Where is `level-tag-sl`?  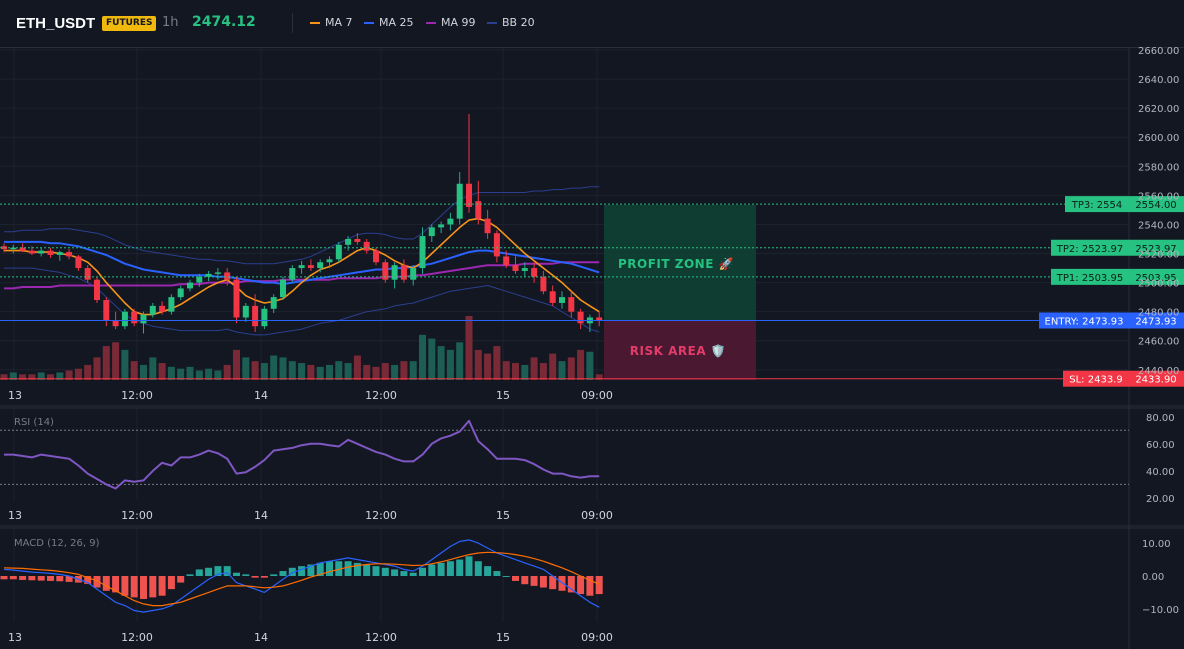
level-tag-sl is located at coordinates (1096, 378).